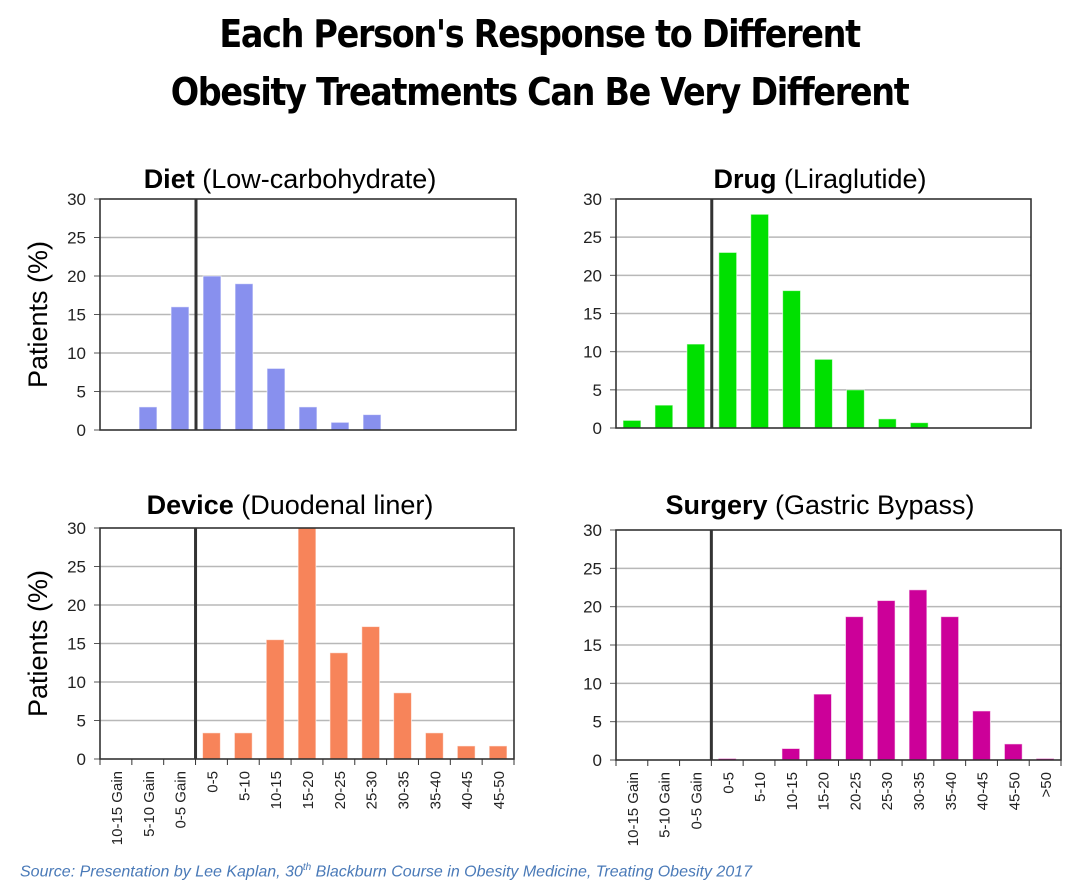 This screenshot has width=1079, height=887. What do you see at coordinates (244, 786) in the screenshot?
I see `device-xtick-label: 5-10` at bounding box center [244, 786].